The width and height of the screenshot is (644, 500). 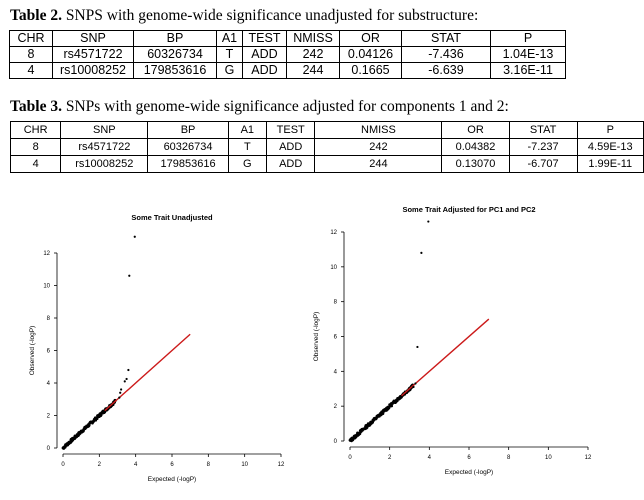 What do you see at coordinates (468, 209) in the screenshot?
I see `chart-title: Some Trait Adjusted for PC1 and PC2` at bounding box center [468, 209].